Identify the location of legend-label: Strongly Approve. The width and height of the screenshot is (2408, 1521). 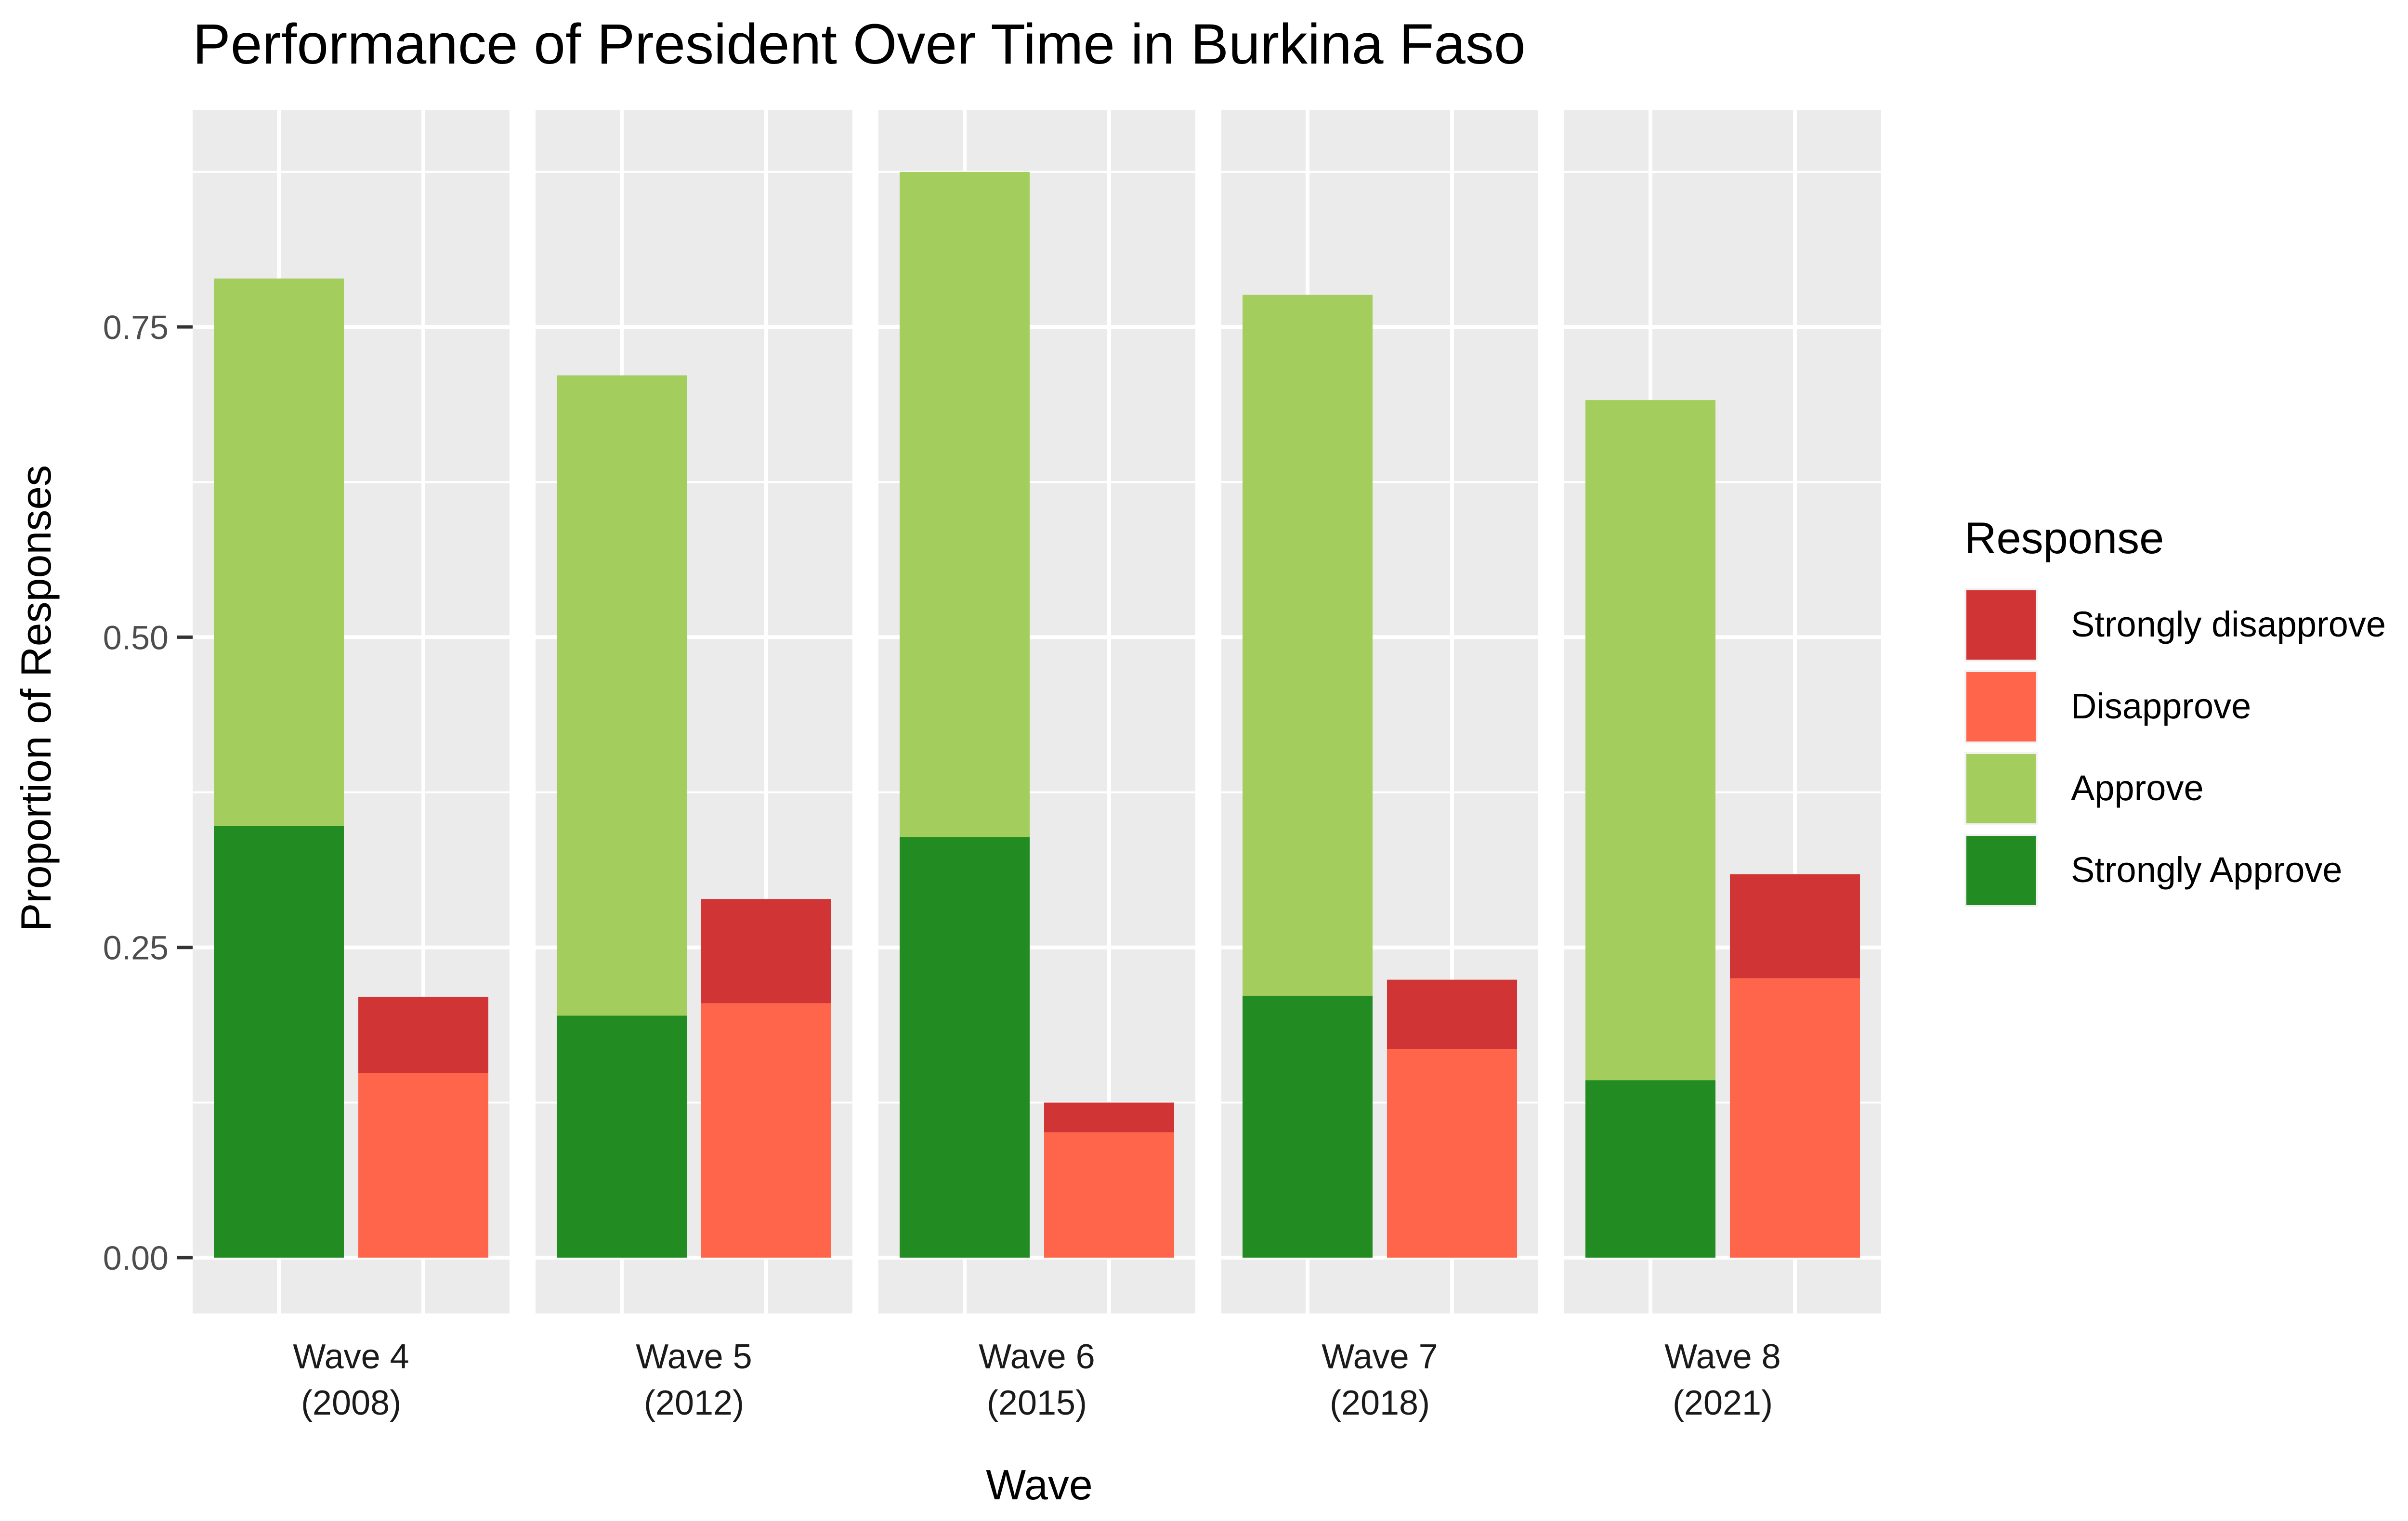
(2207, 870).